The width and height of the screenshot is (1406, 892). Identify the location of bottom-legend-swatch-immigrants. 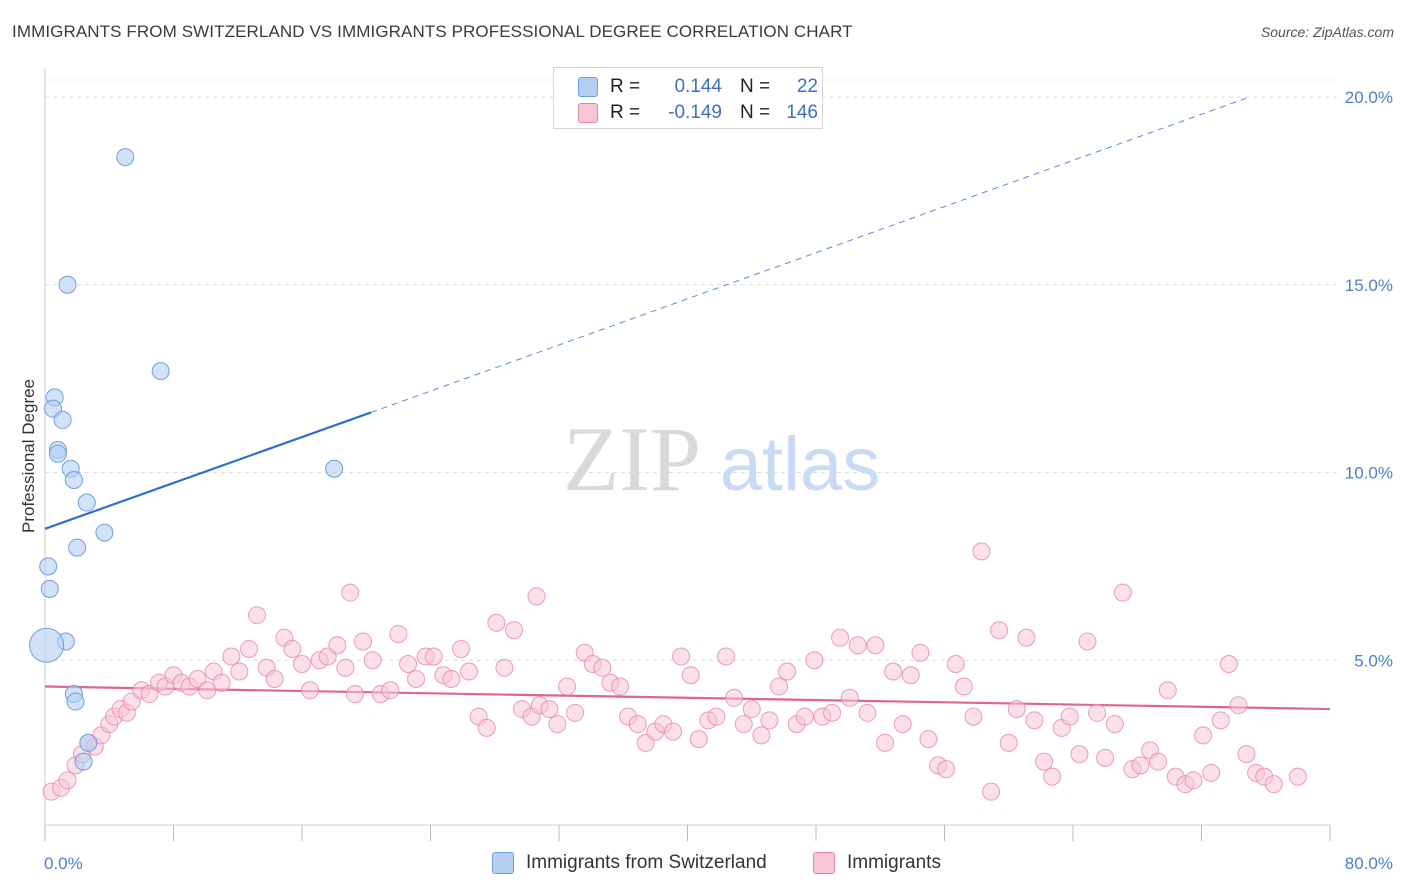
(824, 863).